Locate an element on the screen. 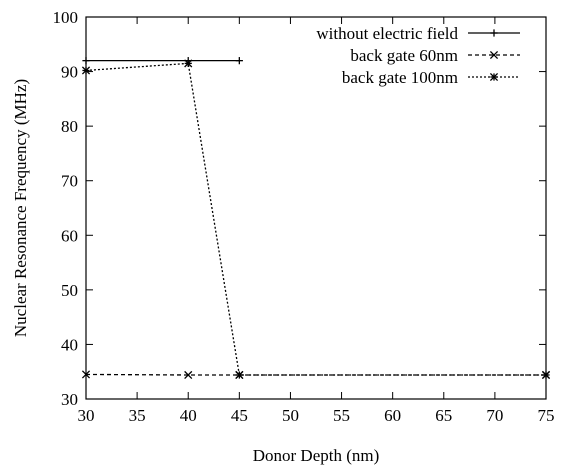 The image size is (564, 468). x-tick-label: 55 is located at coordinates (341, 415).